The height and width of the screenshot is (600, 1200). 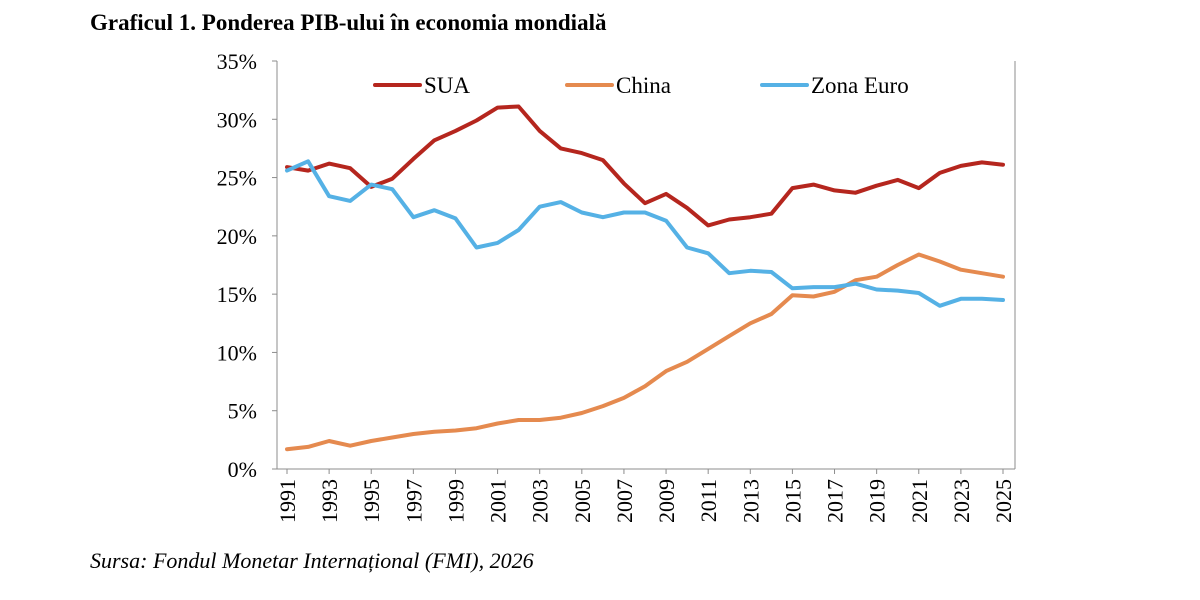 What do you see at coordinates (750, 501) in the screenshot?
I see `x-tick-label: 2013` at bounding box center [750, 501].